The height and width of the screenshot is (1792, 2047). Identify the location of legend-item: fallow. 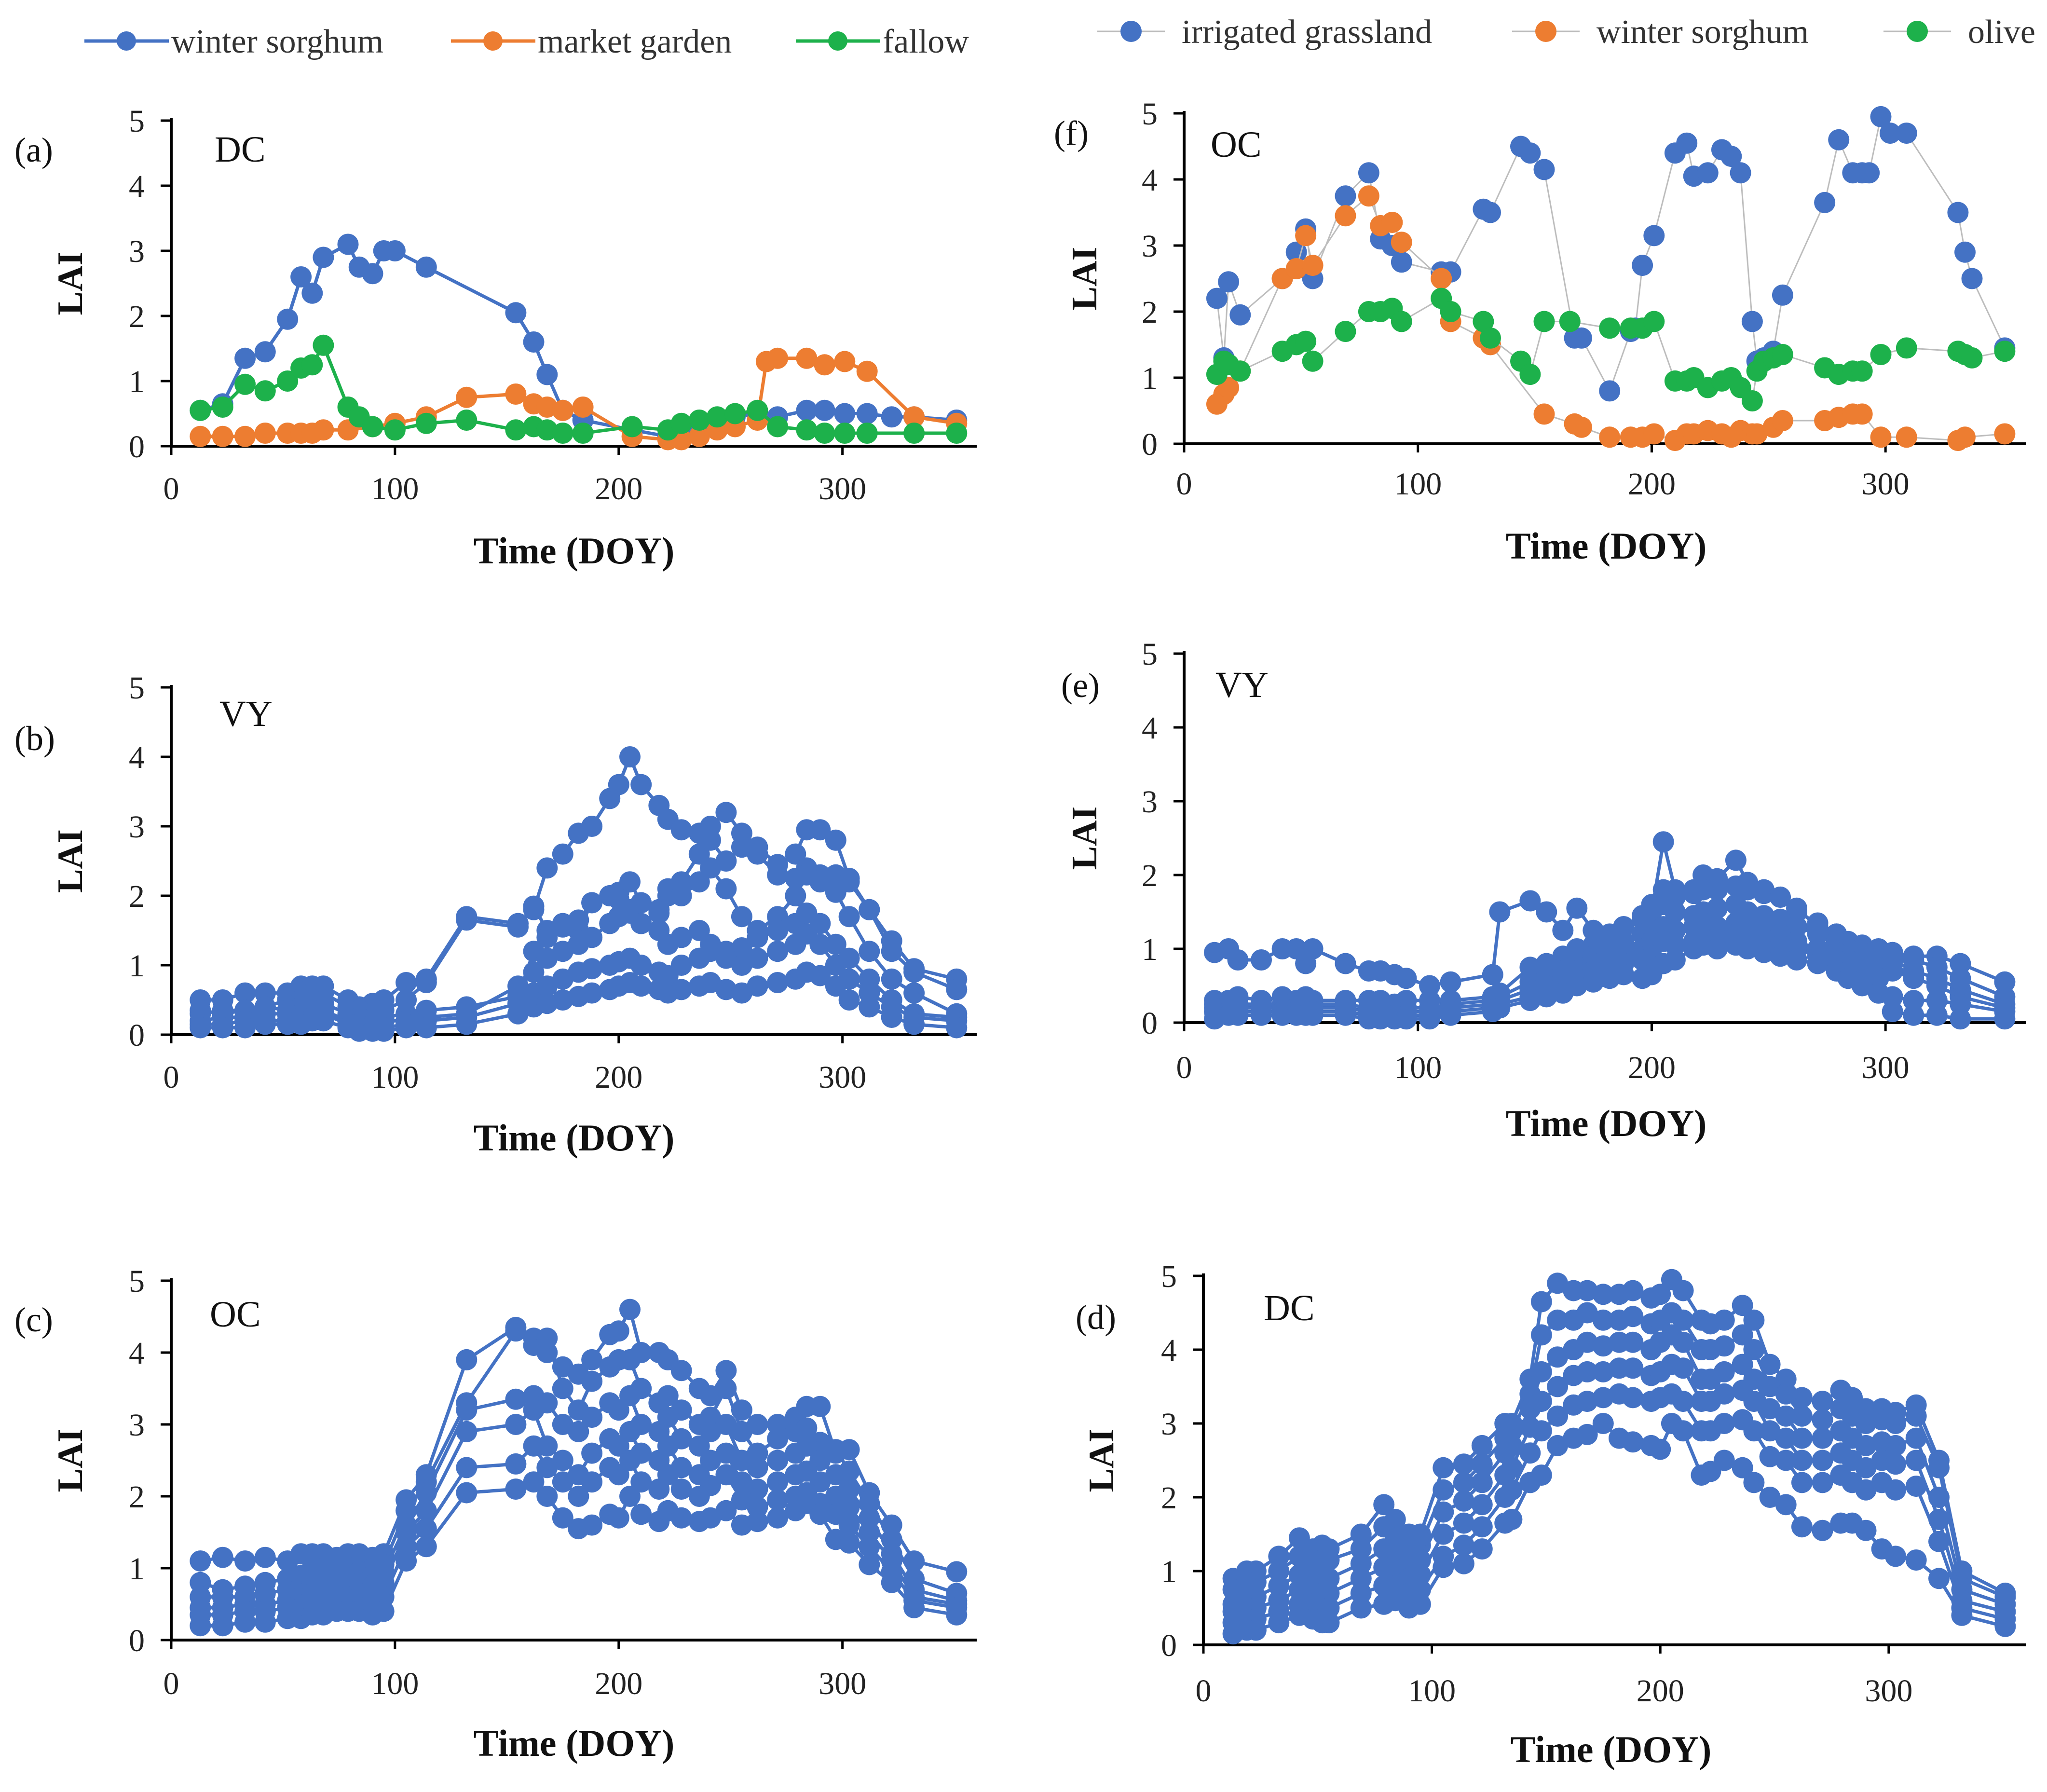
(882, 41).